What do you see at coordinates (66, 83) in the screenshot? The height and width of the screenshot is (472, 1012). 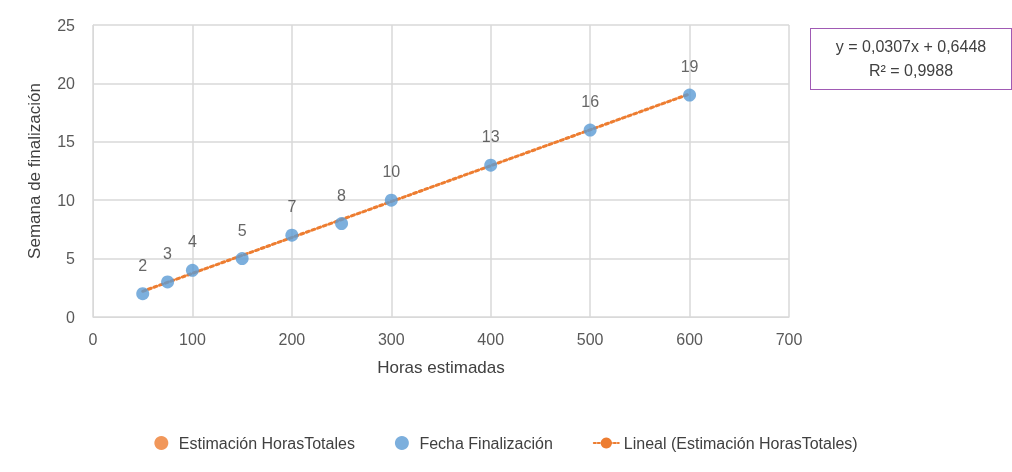 I see `y-tick-label: 20` at bounding box center [66, 83].